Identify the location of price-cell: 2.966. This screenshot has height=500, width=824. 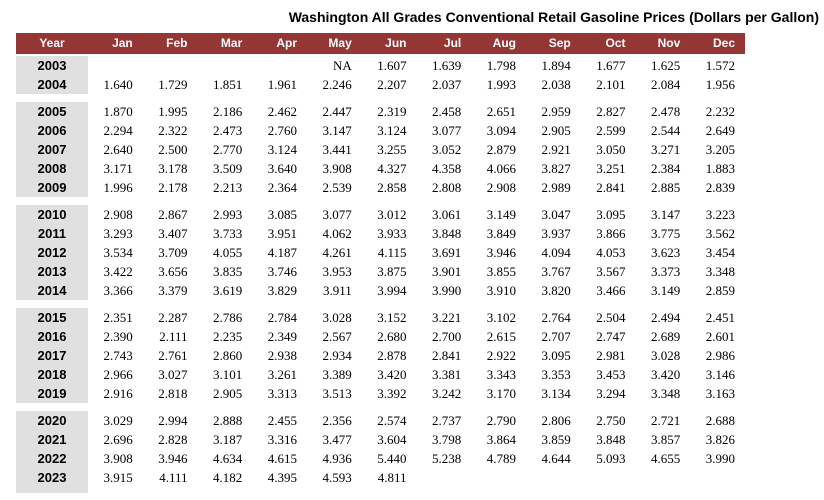
(118, 374).